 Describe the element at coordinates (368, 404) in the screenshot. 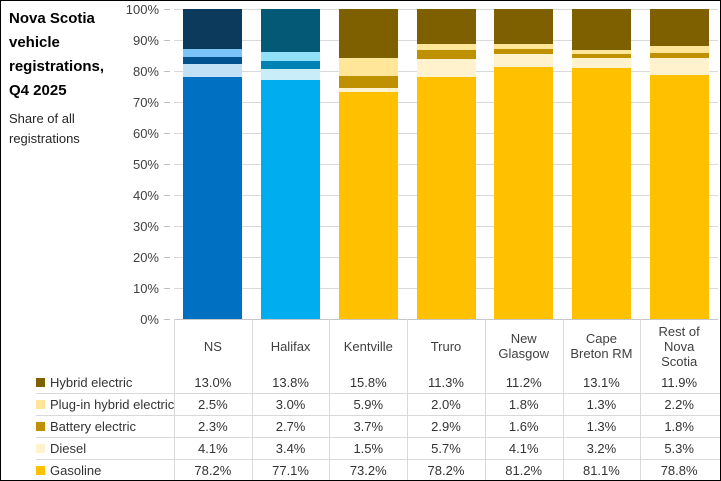

I see `table-value-cell: 5.9%` at that location.